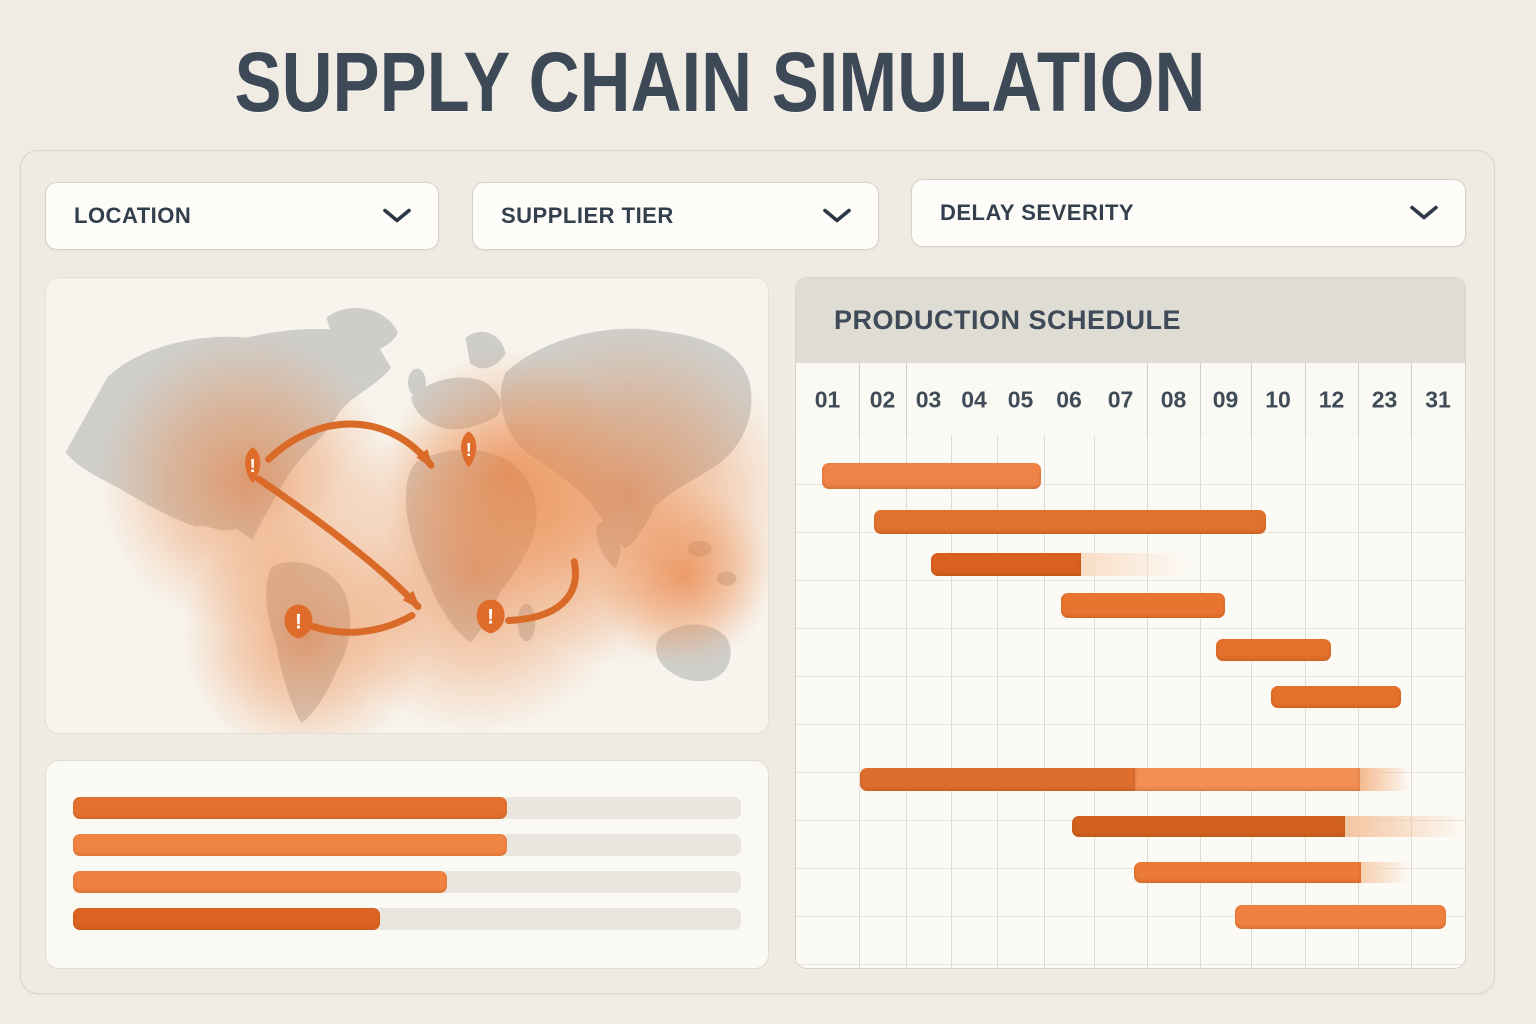  What do you see at coordinates (928, 399) in the screenshot?
I see `day-label: 03` at bounding box center [928, 399].